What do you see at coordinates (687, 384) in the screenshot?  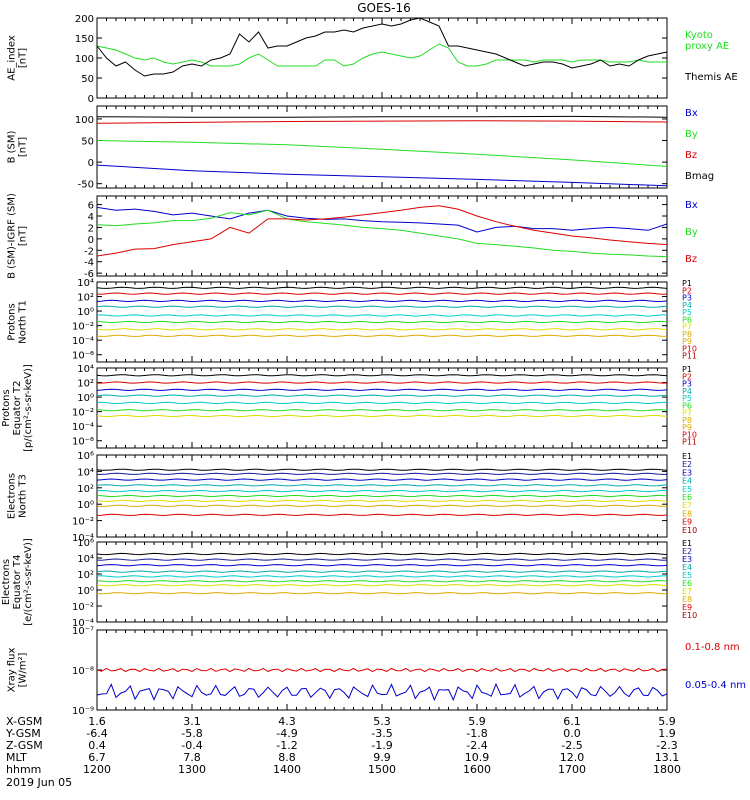 I see `pe-legend-p3: P3` at bounding box center [687, 384].